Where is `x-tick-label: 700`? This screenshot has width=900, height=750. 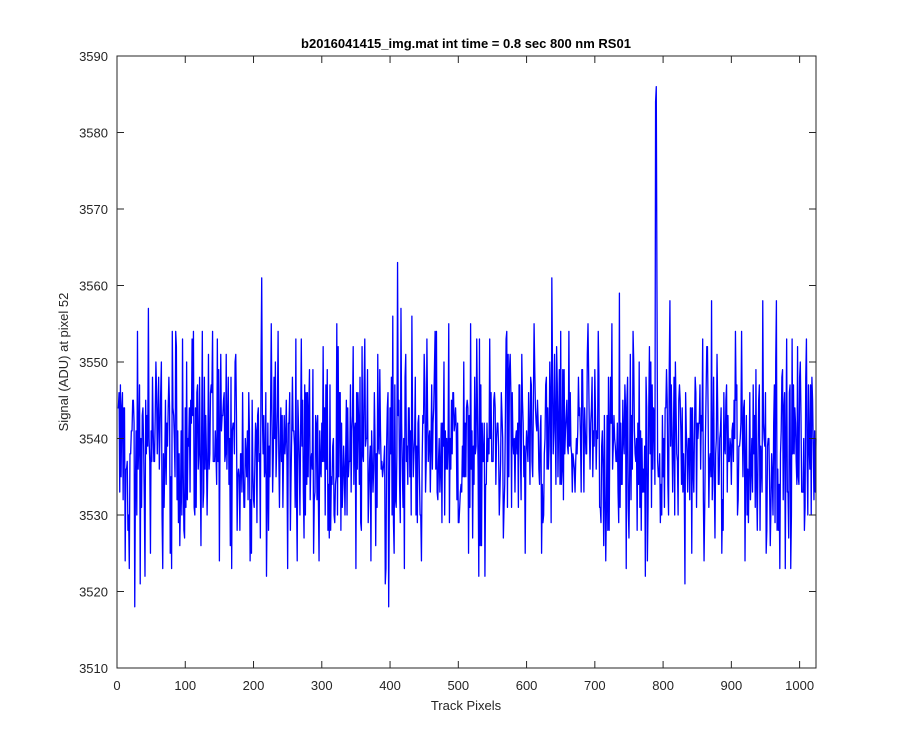 x-tick-label: 700 is located at coordinates (595, 685).